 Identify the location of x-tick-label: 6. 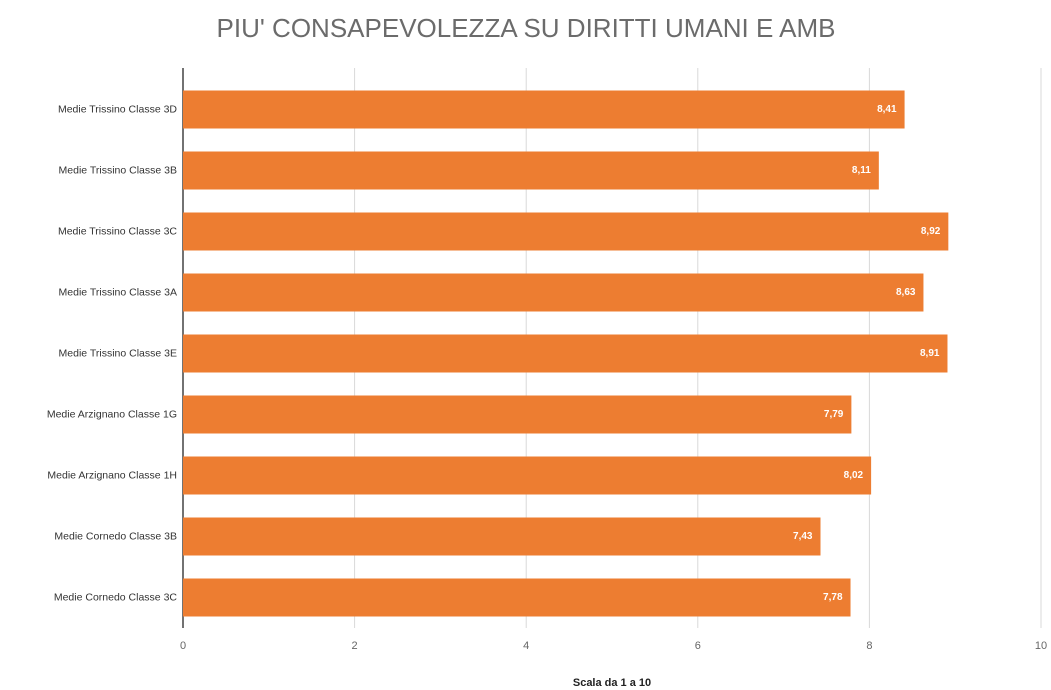
(698, 646).